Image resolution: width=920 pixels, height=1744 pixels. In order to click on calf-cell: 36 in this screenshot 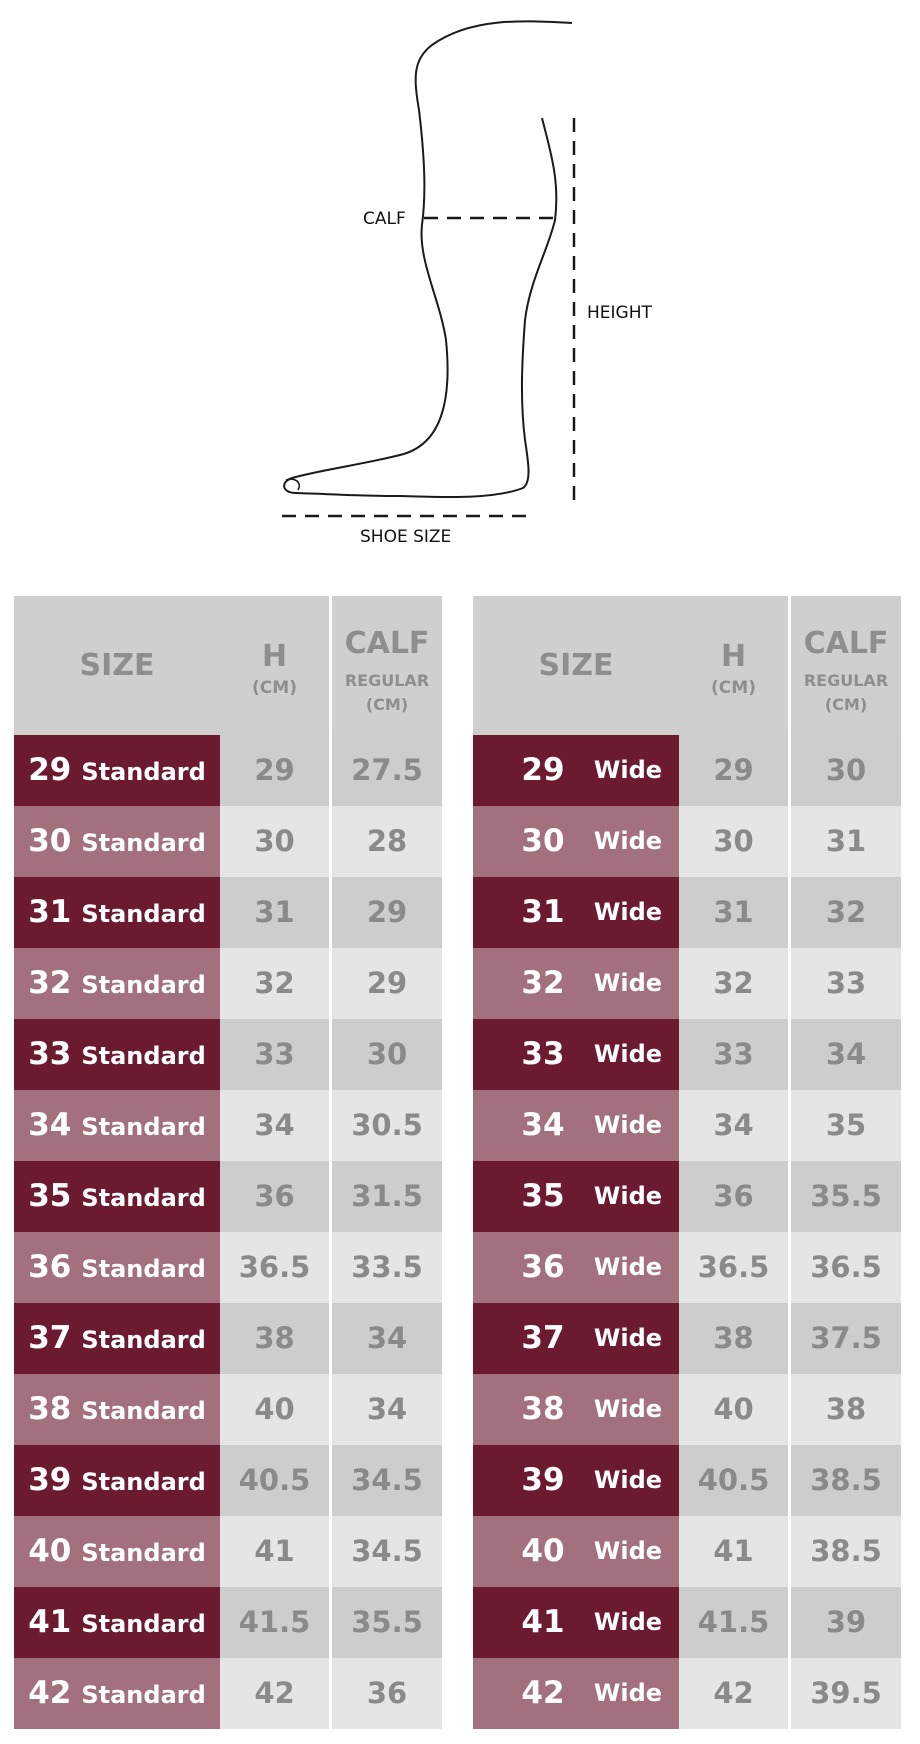, I will do `click(387, 1693)`.